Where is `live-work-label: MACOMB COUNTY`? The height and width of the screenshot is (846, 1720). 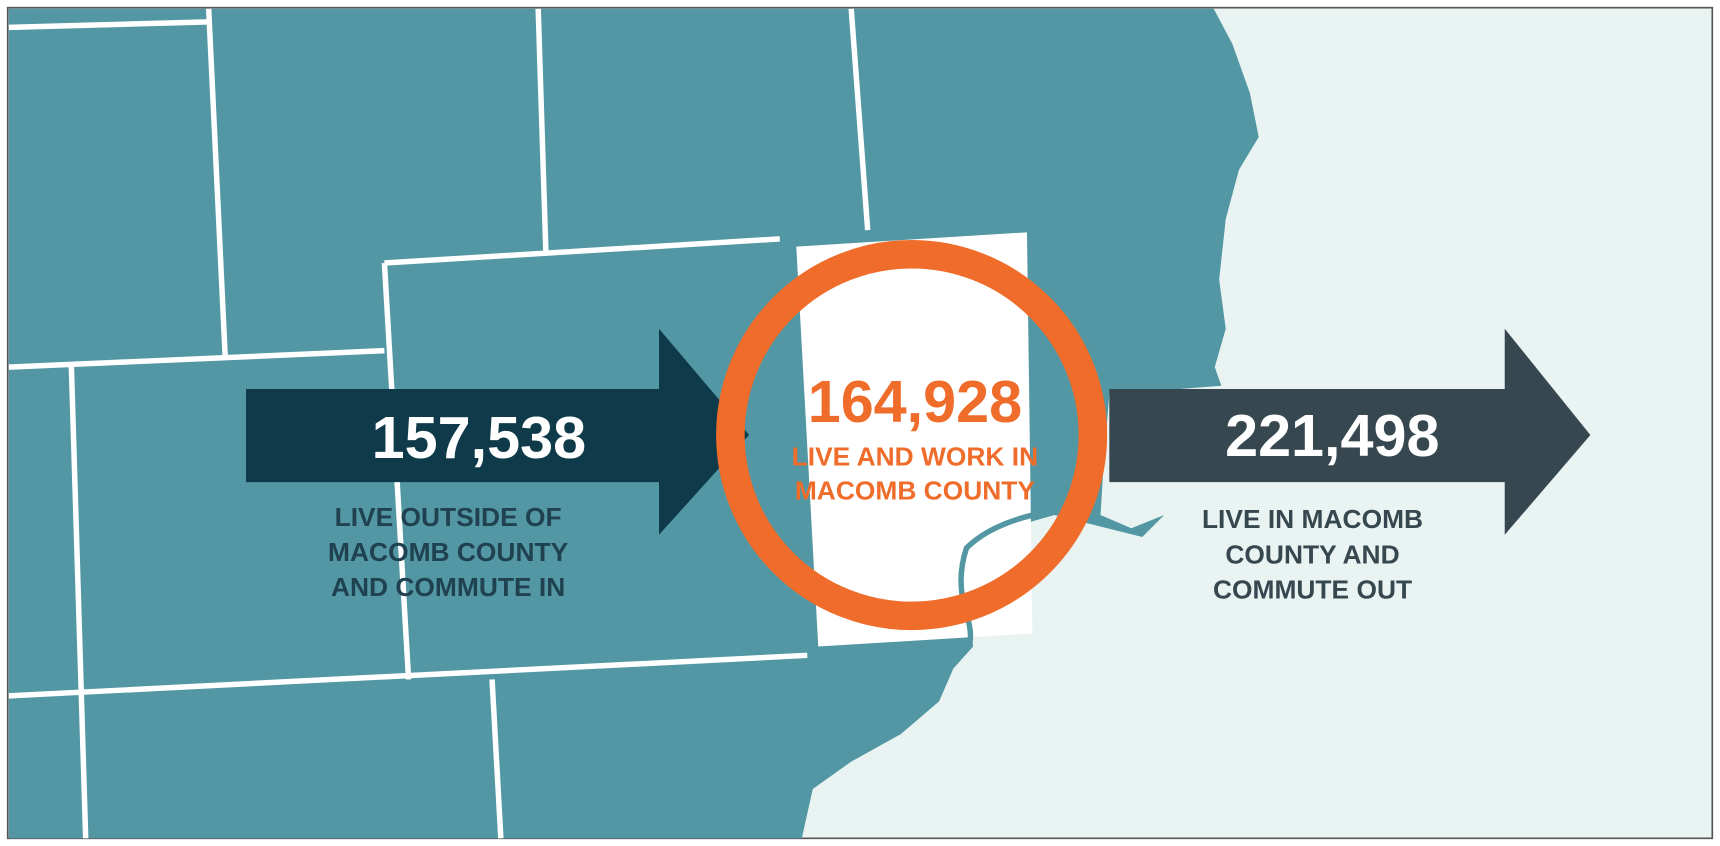 live-work-label: MACOMB COUNTY is located at coordinates (915, 491).